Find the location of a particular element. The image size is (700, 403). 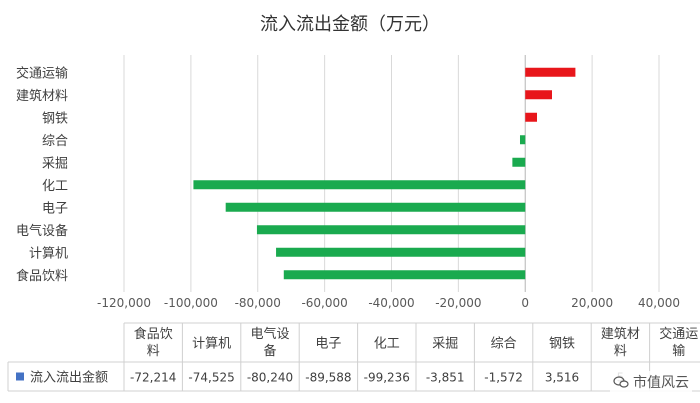

table-header-cell: 采掘 is located at coordinates (445, 344).